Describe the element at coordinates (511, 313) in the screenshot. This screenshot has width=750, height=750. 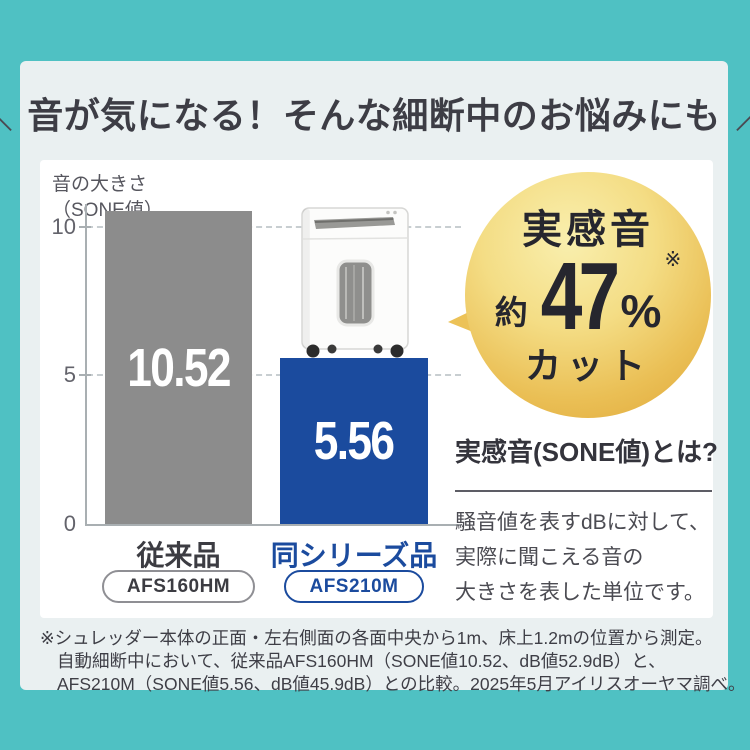
I see `badge-approx-text: 約` at that location.